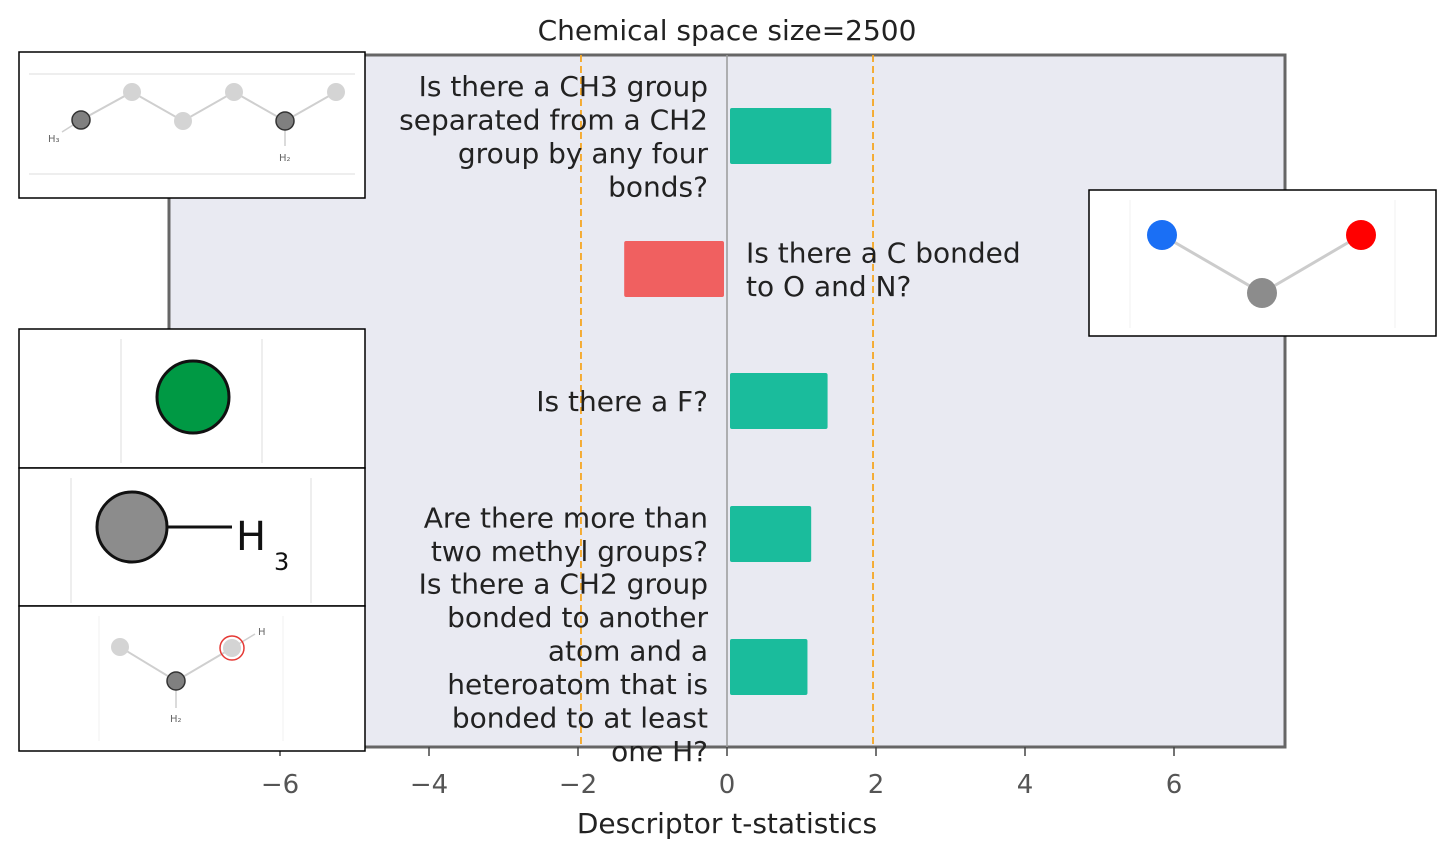 This screenshot has height=862, width=1454. What do you see at coordinates (563, 86) in the screenshot?
I see `category-label-1-line-1: Is there a CH3 group` at bounding box center [563, 86].